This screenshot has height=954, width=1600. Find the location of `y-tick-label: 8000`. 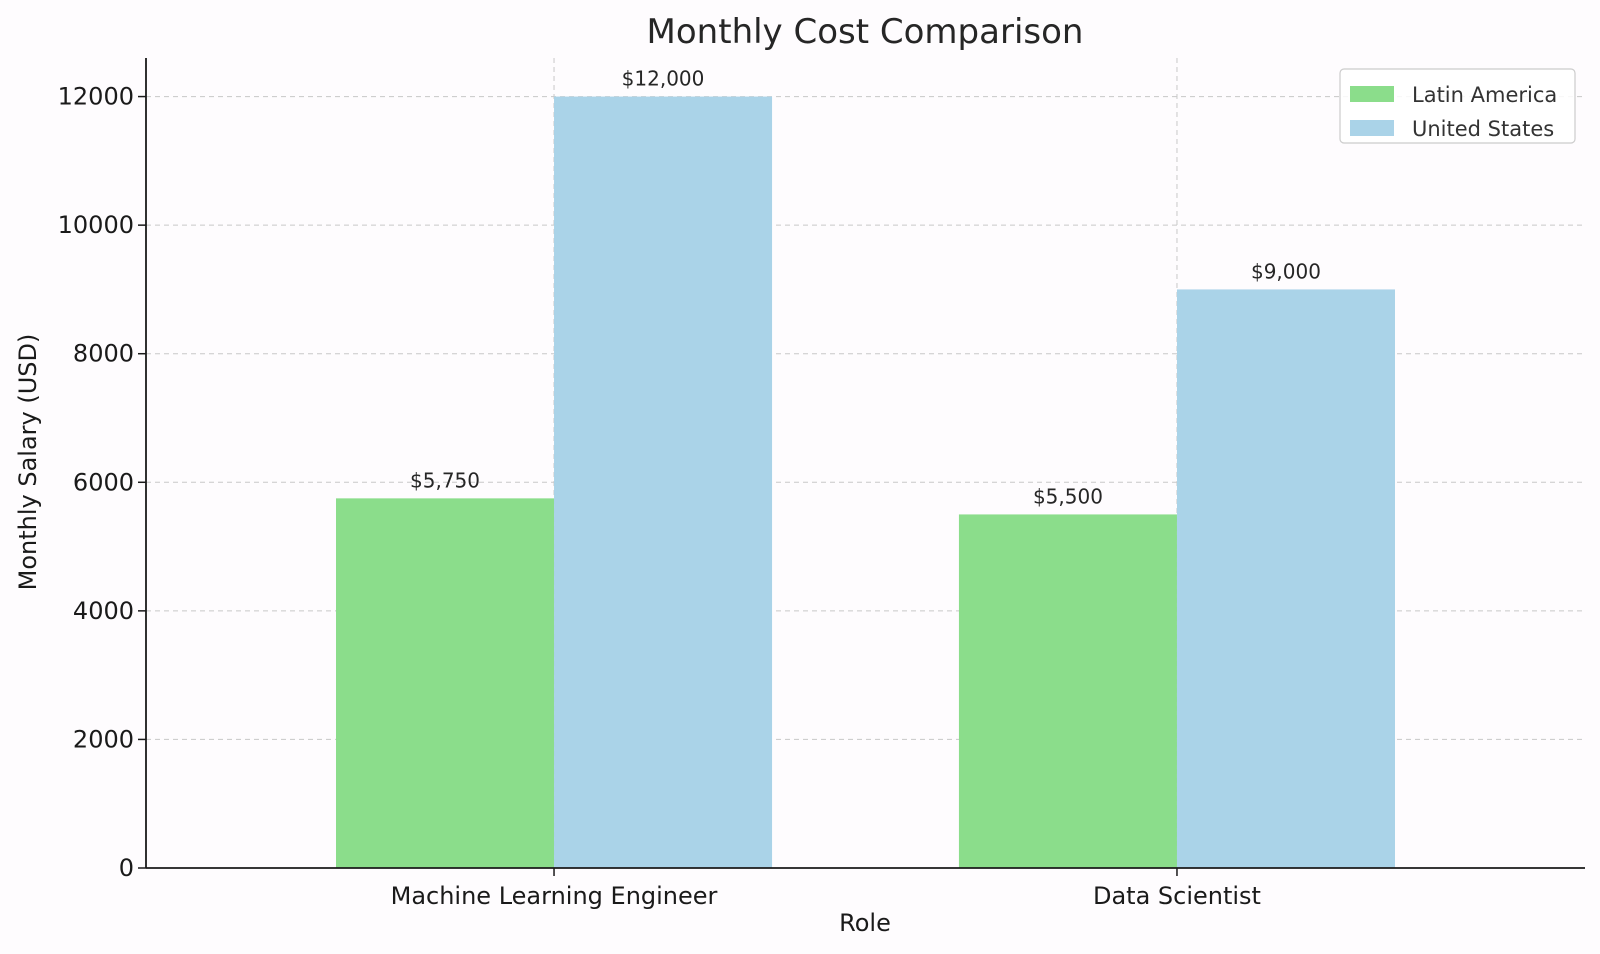

y-tick-label: 8000 is located at coordinates (103, 354).